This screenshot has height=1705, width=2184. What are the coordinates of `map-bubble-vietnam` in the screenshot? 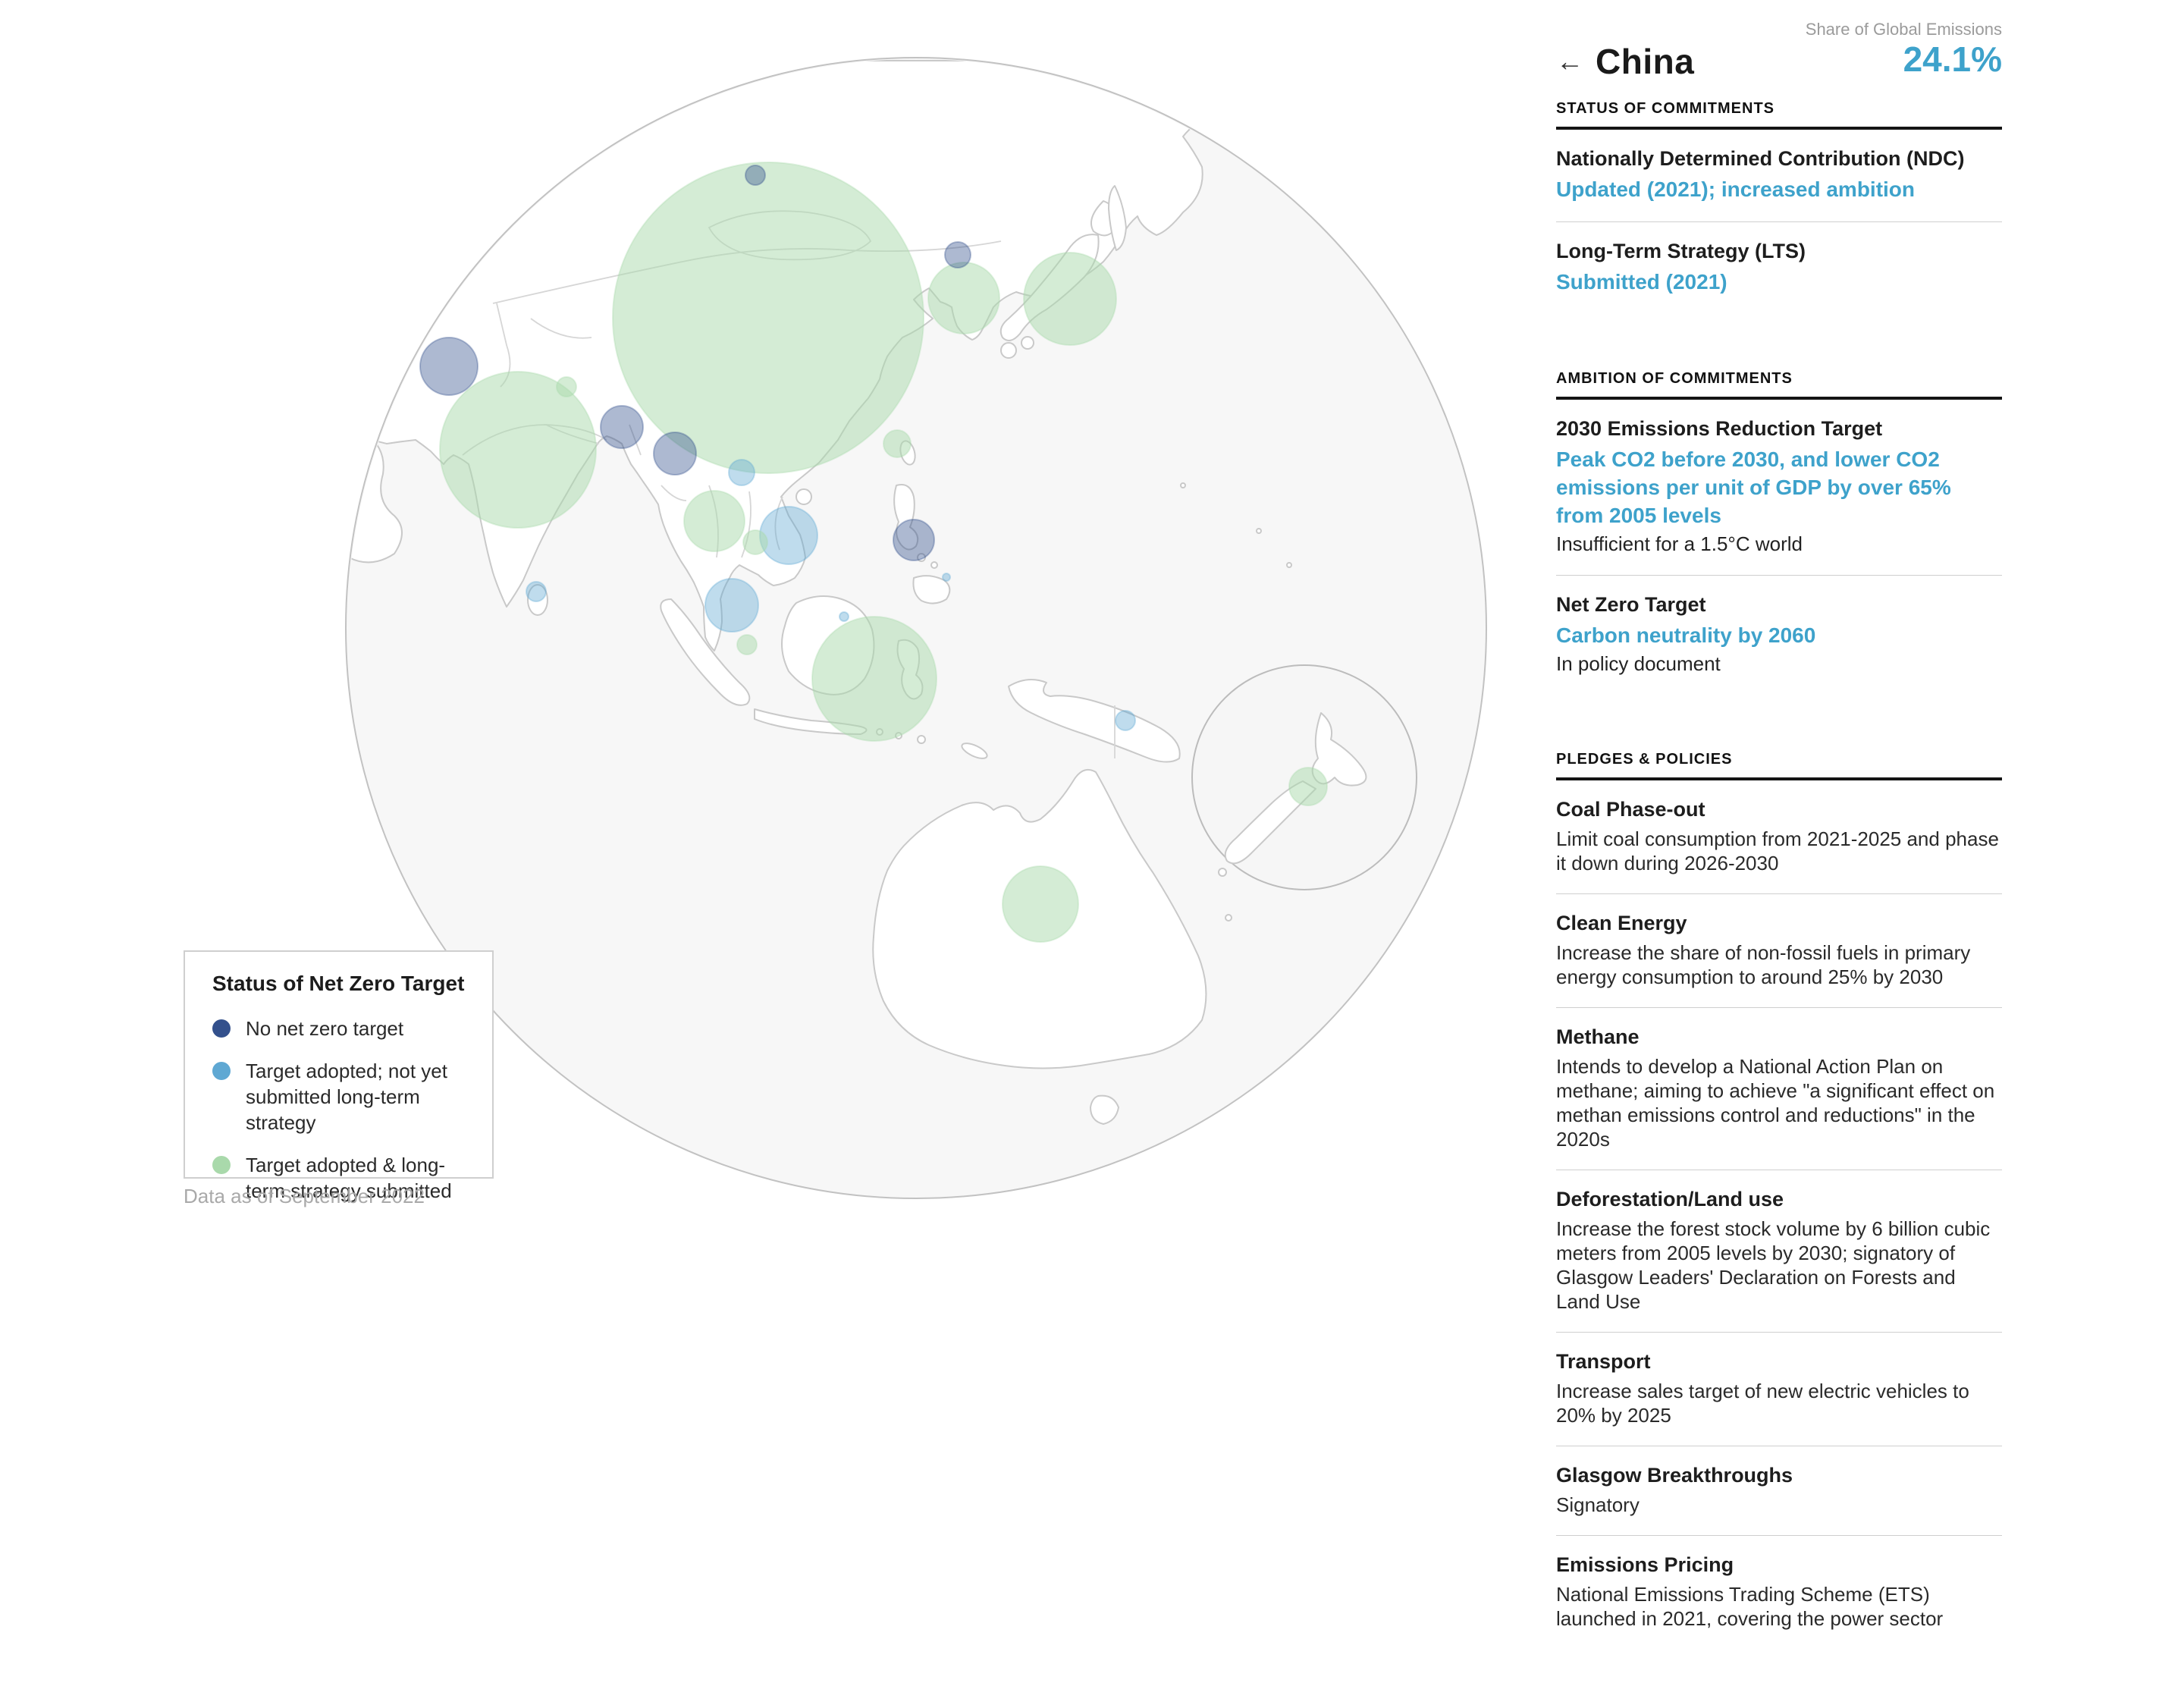 It's located at (788, 535).